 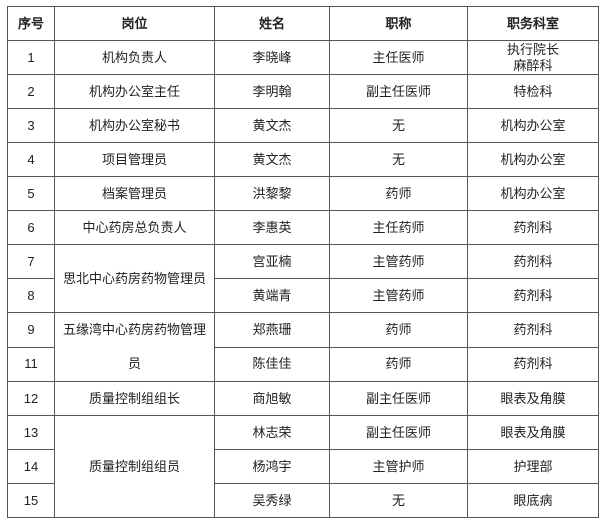 I want to click on table-row: 11 陈佳佳 药师 药剂科, so click(x=303, y=364).